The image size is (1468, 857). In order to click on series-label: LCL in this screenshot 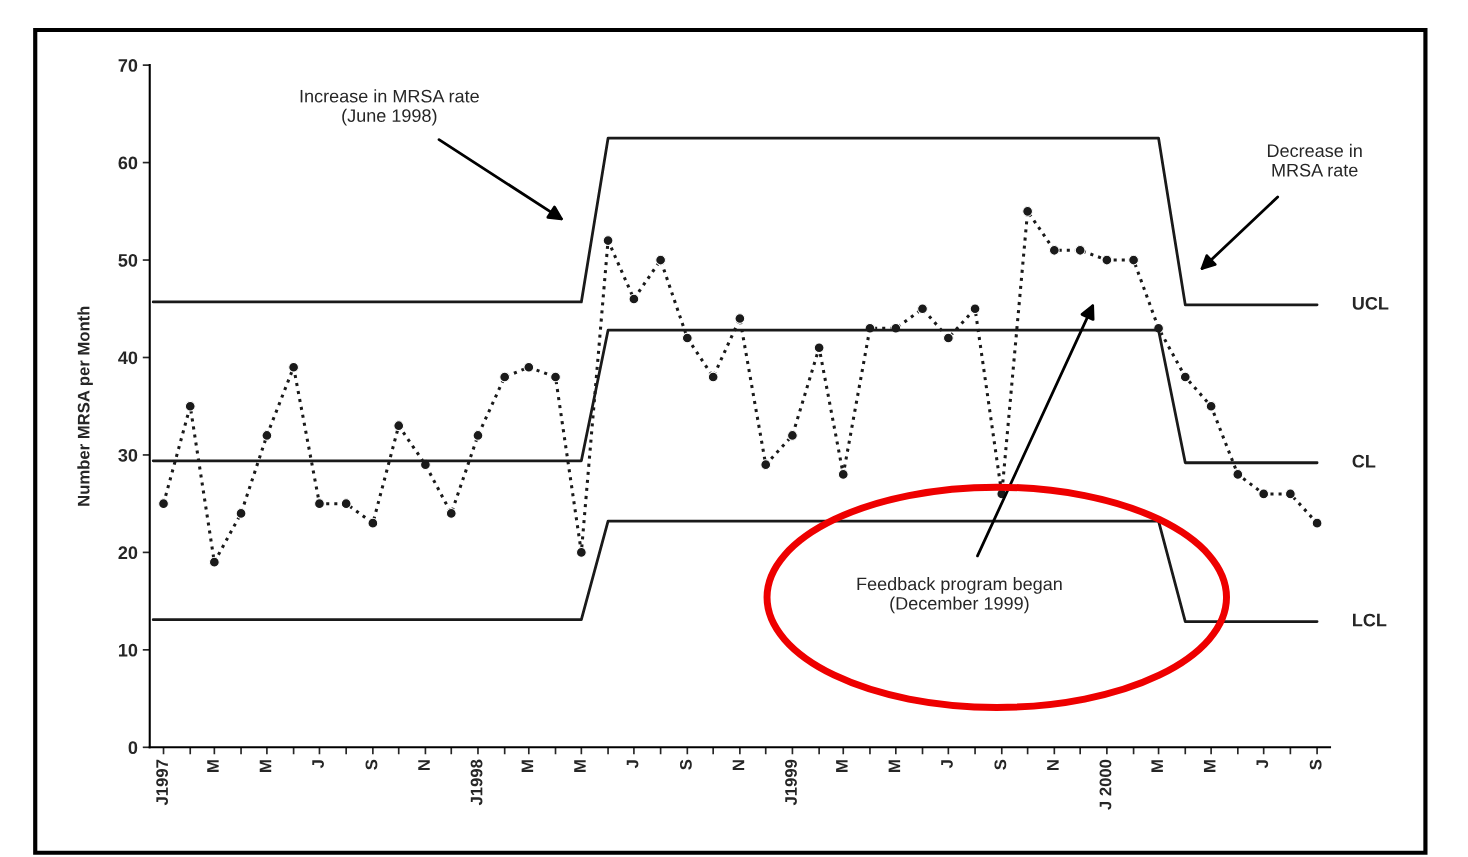, I will do `click(1370, 620)`.